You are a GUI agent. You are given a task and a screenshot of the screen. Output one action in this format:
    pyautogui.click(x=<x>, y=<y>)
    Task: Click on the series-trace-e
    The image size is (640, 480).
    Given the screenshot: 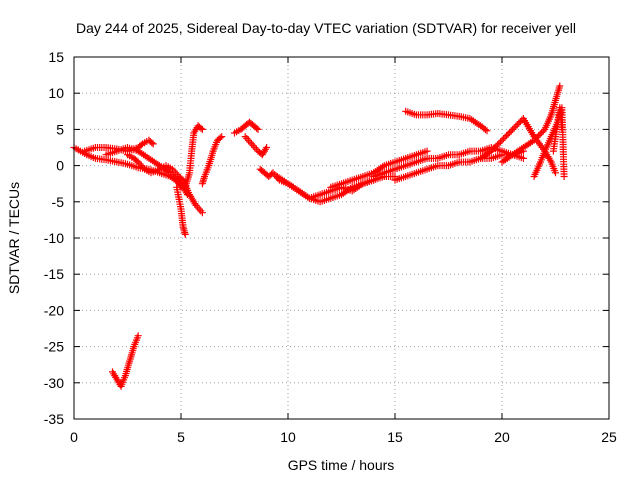 What is the action you would take?
    pyautogui.click(x=145, y=143)
    